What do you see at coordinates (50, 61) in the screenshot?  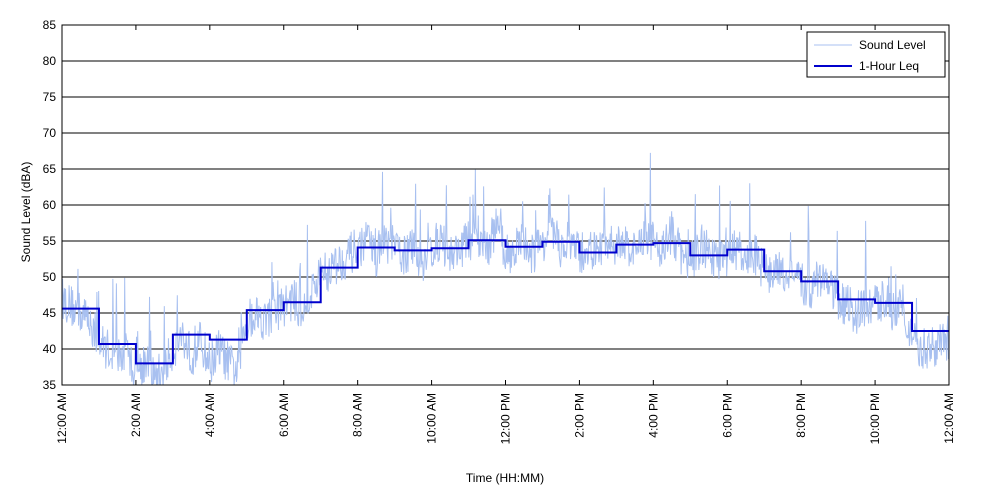 I see `y-tick-label: 80` at bounding box center [50, 61].